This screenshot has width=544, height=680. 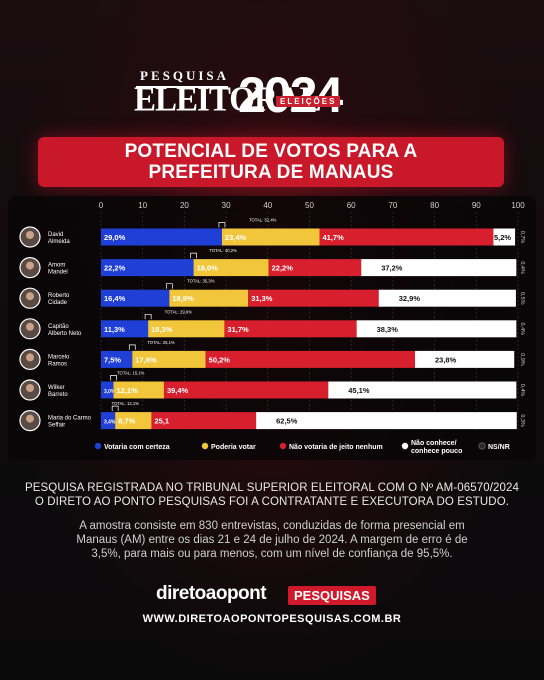 I want to click on candidate-name: Marcelo, so click(x=59, y=357).